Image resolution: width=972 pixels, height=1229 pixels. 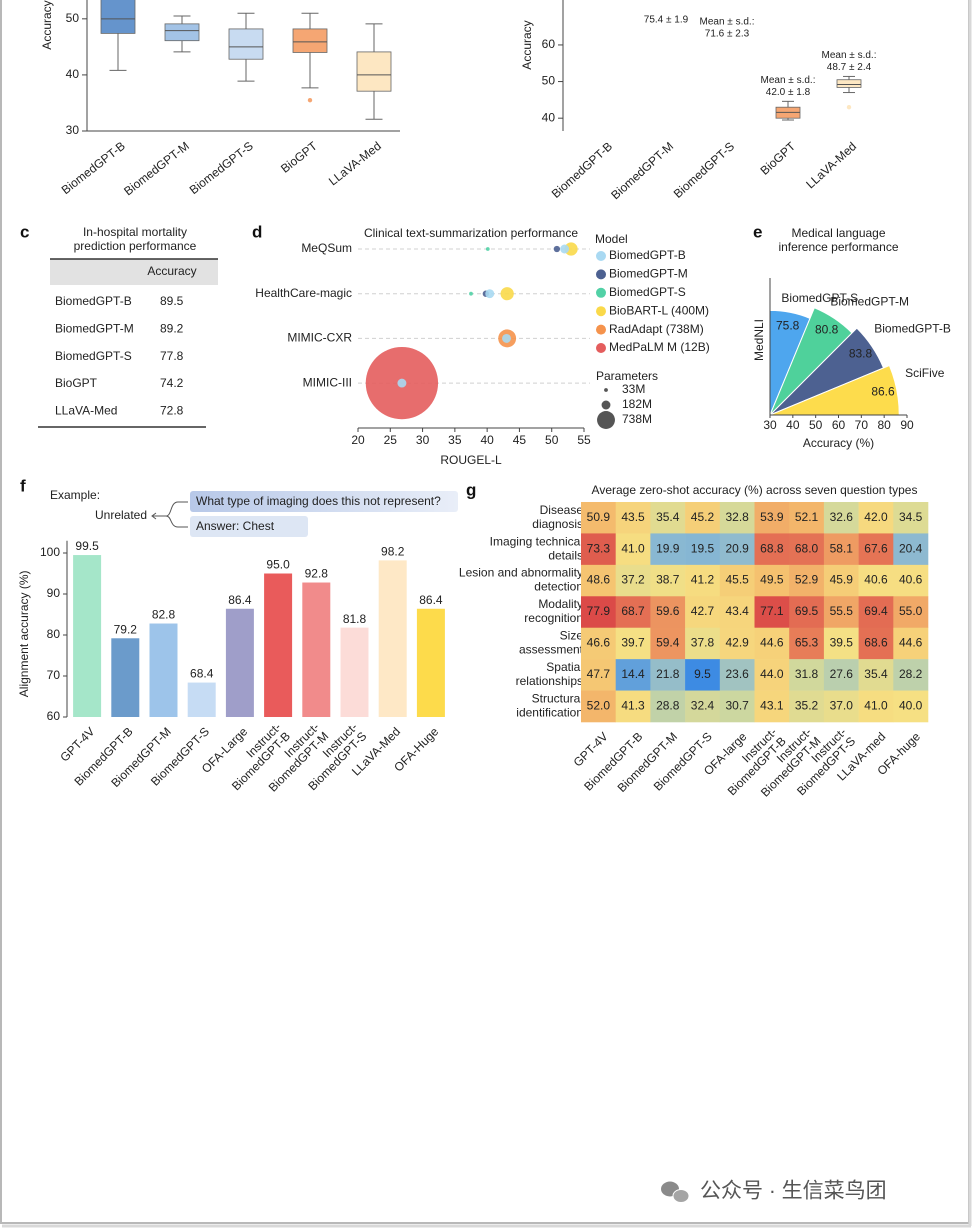 What do you see at coordinates (471, 489) in the screenshot?
I see `panel-label: g` at bounding box center [471, 489].